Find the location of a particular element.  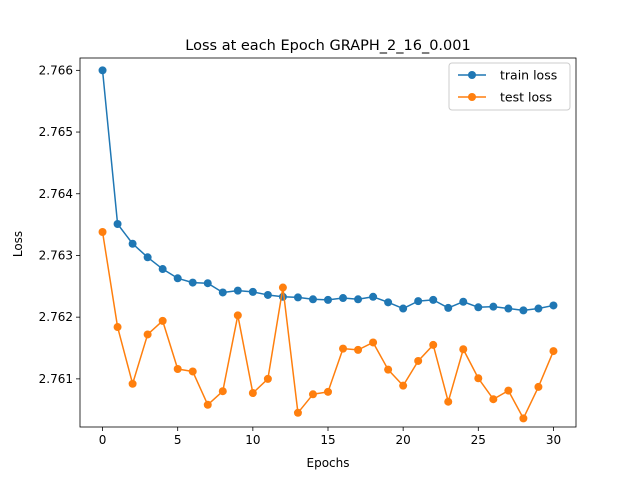

chart-title: Loss at each Epoch GRAPH_2_16_0.001 is located at coordinates (327, 46).